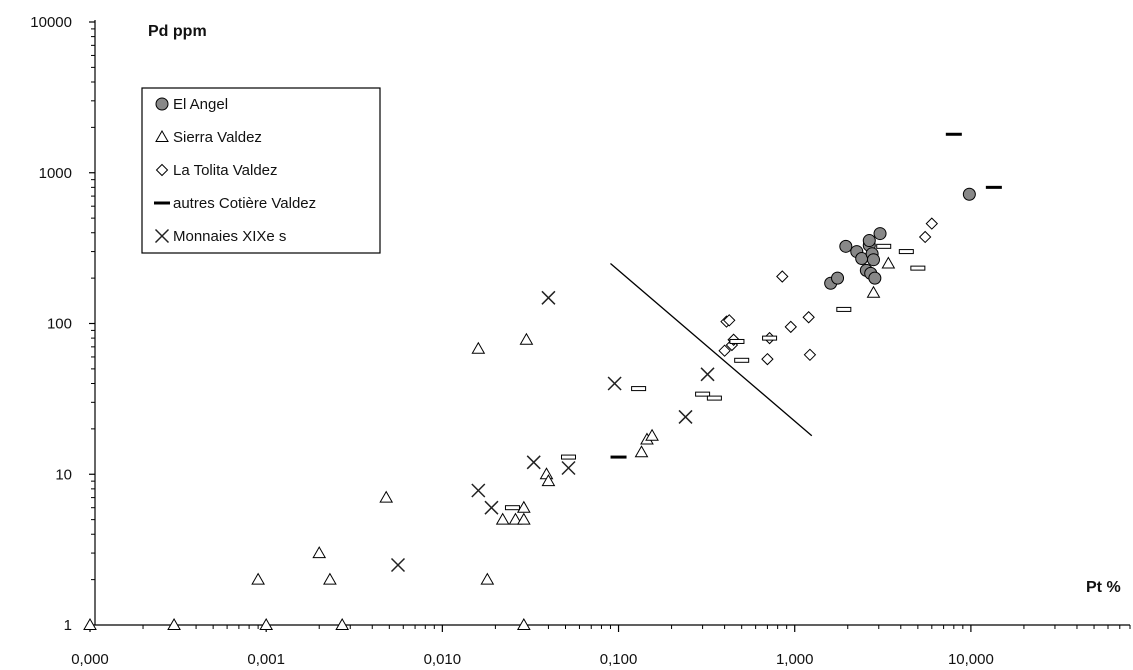  I want to click on x-tick-label: 10,000, so click(971, 659).